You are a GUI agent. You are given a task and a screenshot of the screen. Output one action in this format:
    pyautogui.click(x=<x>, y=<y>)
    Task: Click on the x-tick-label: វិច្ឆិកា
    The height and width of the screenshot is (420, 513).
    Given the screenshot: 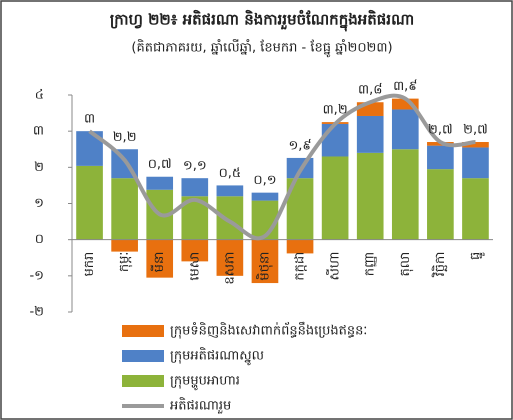 What is the action you would take?
    pyautogui.click(x=439, y=265)
    